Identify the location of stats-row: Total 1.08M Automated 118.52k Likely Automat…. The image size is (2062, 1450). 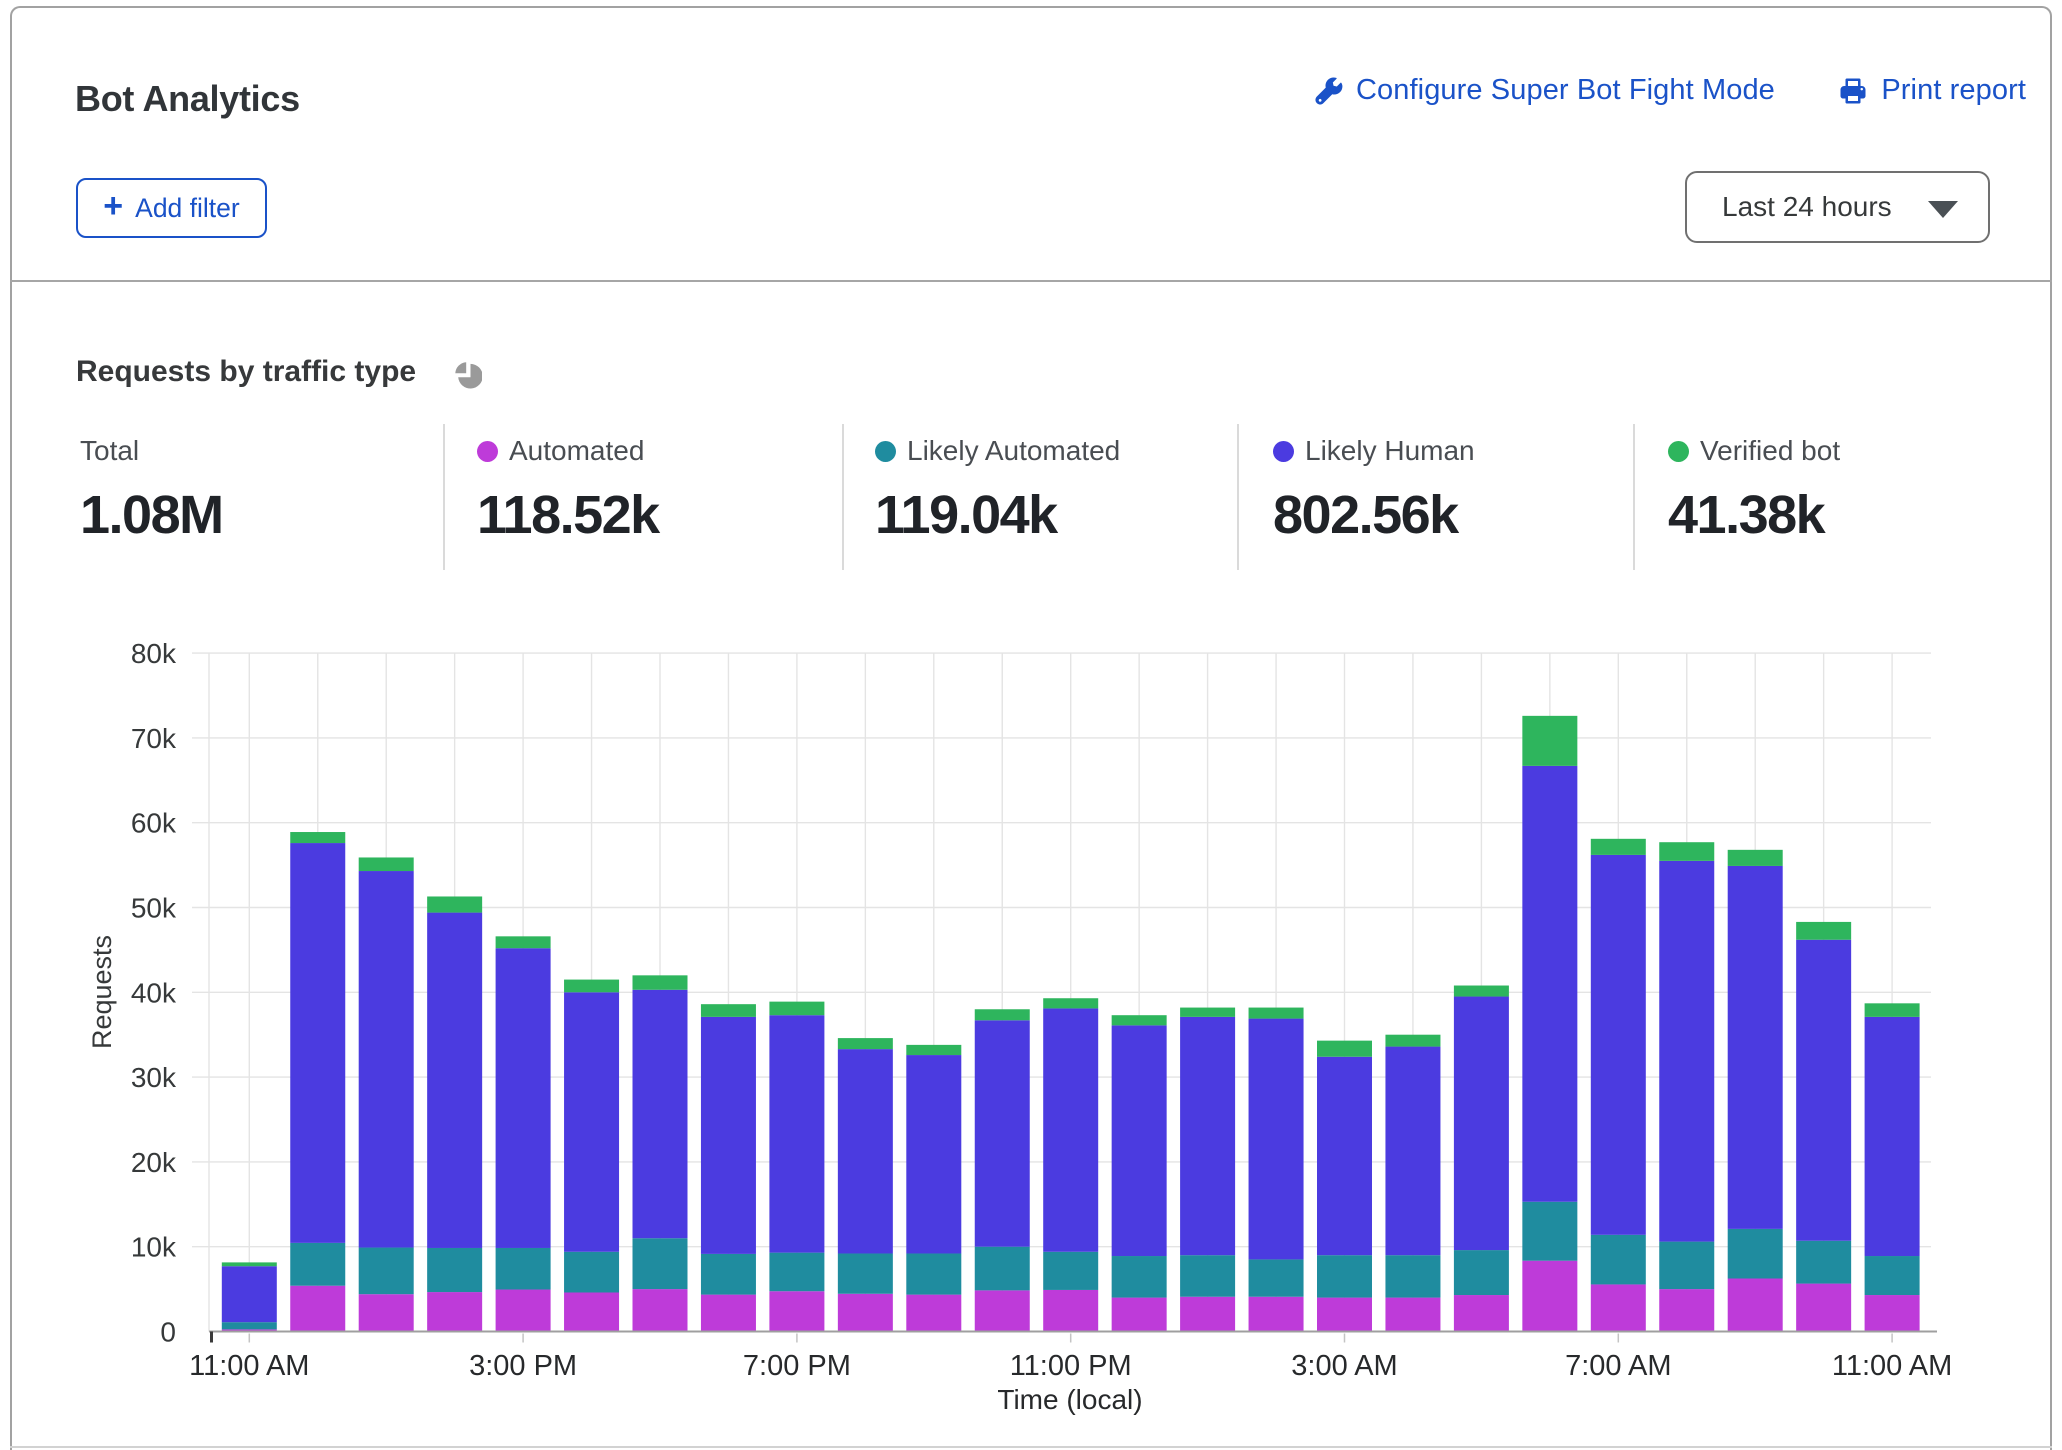
(1031, 500).